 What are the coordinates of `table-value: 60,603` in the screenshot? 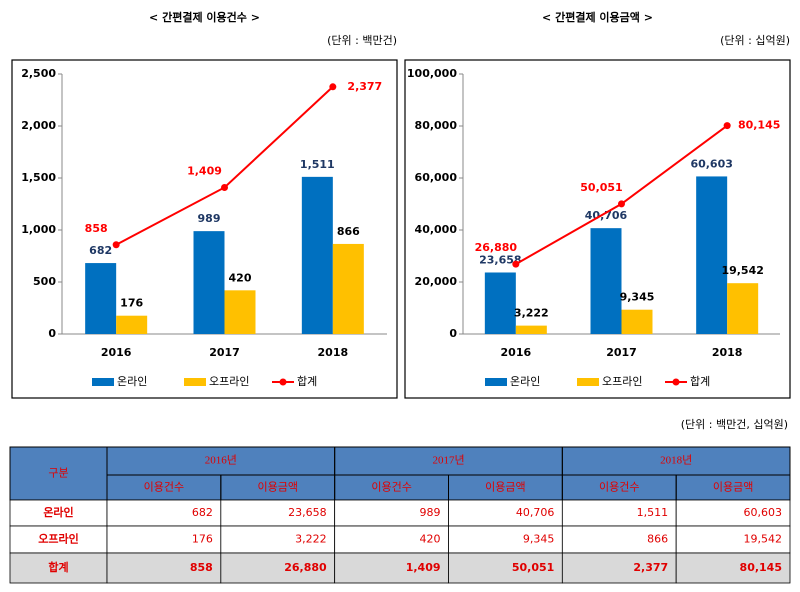 It's located at (763, 512).